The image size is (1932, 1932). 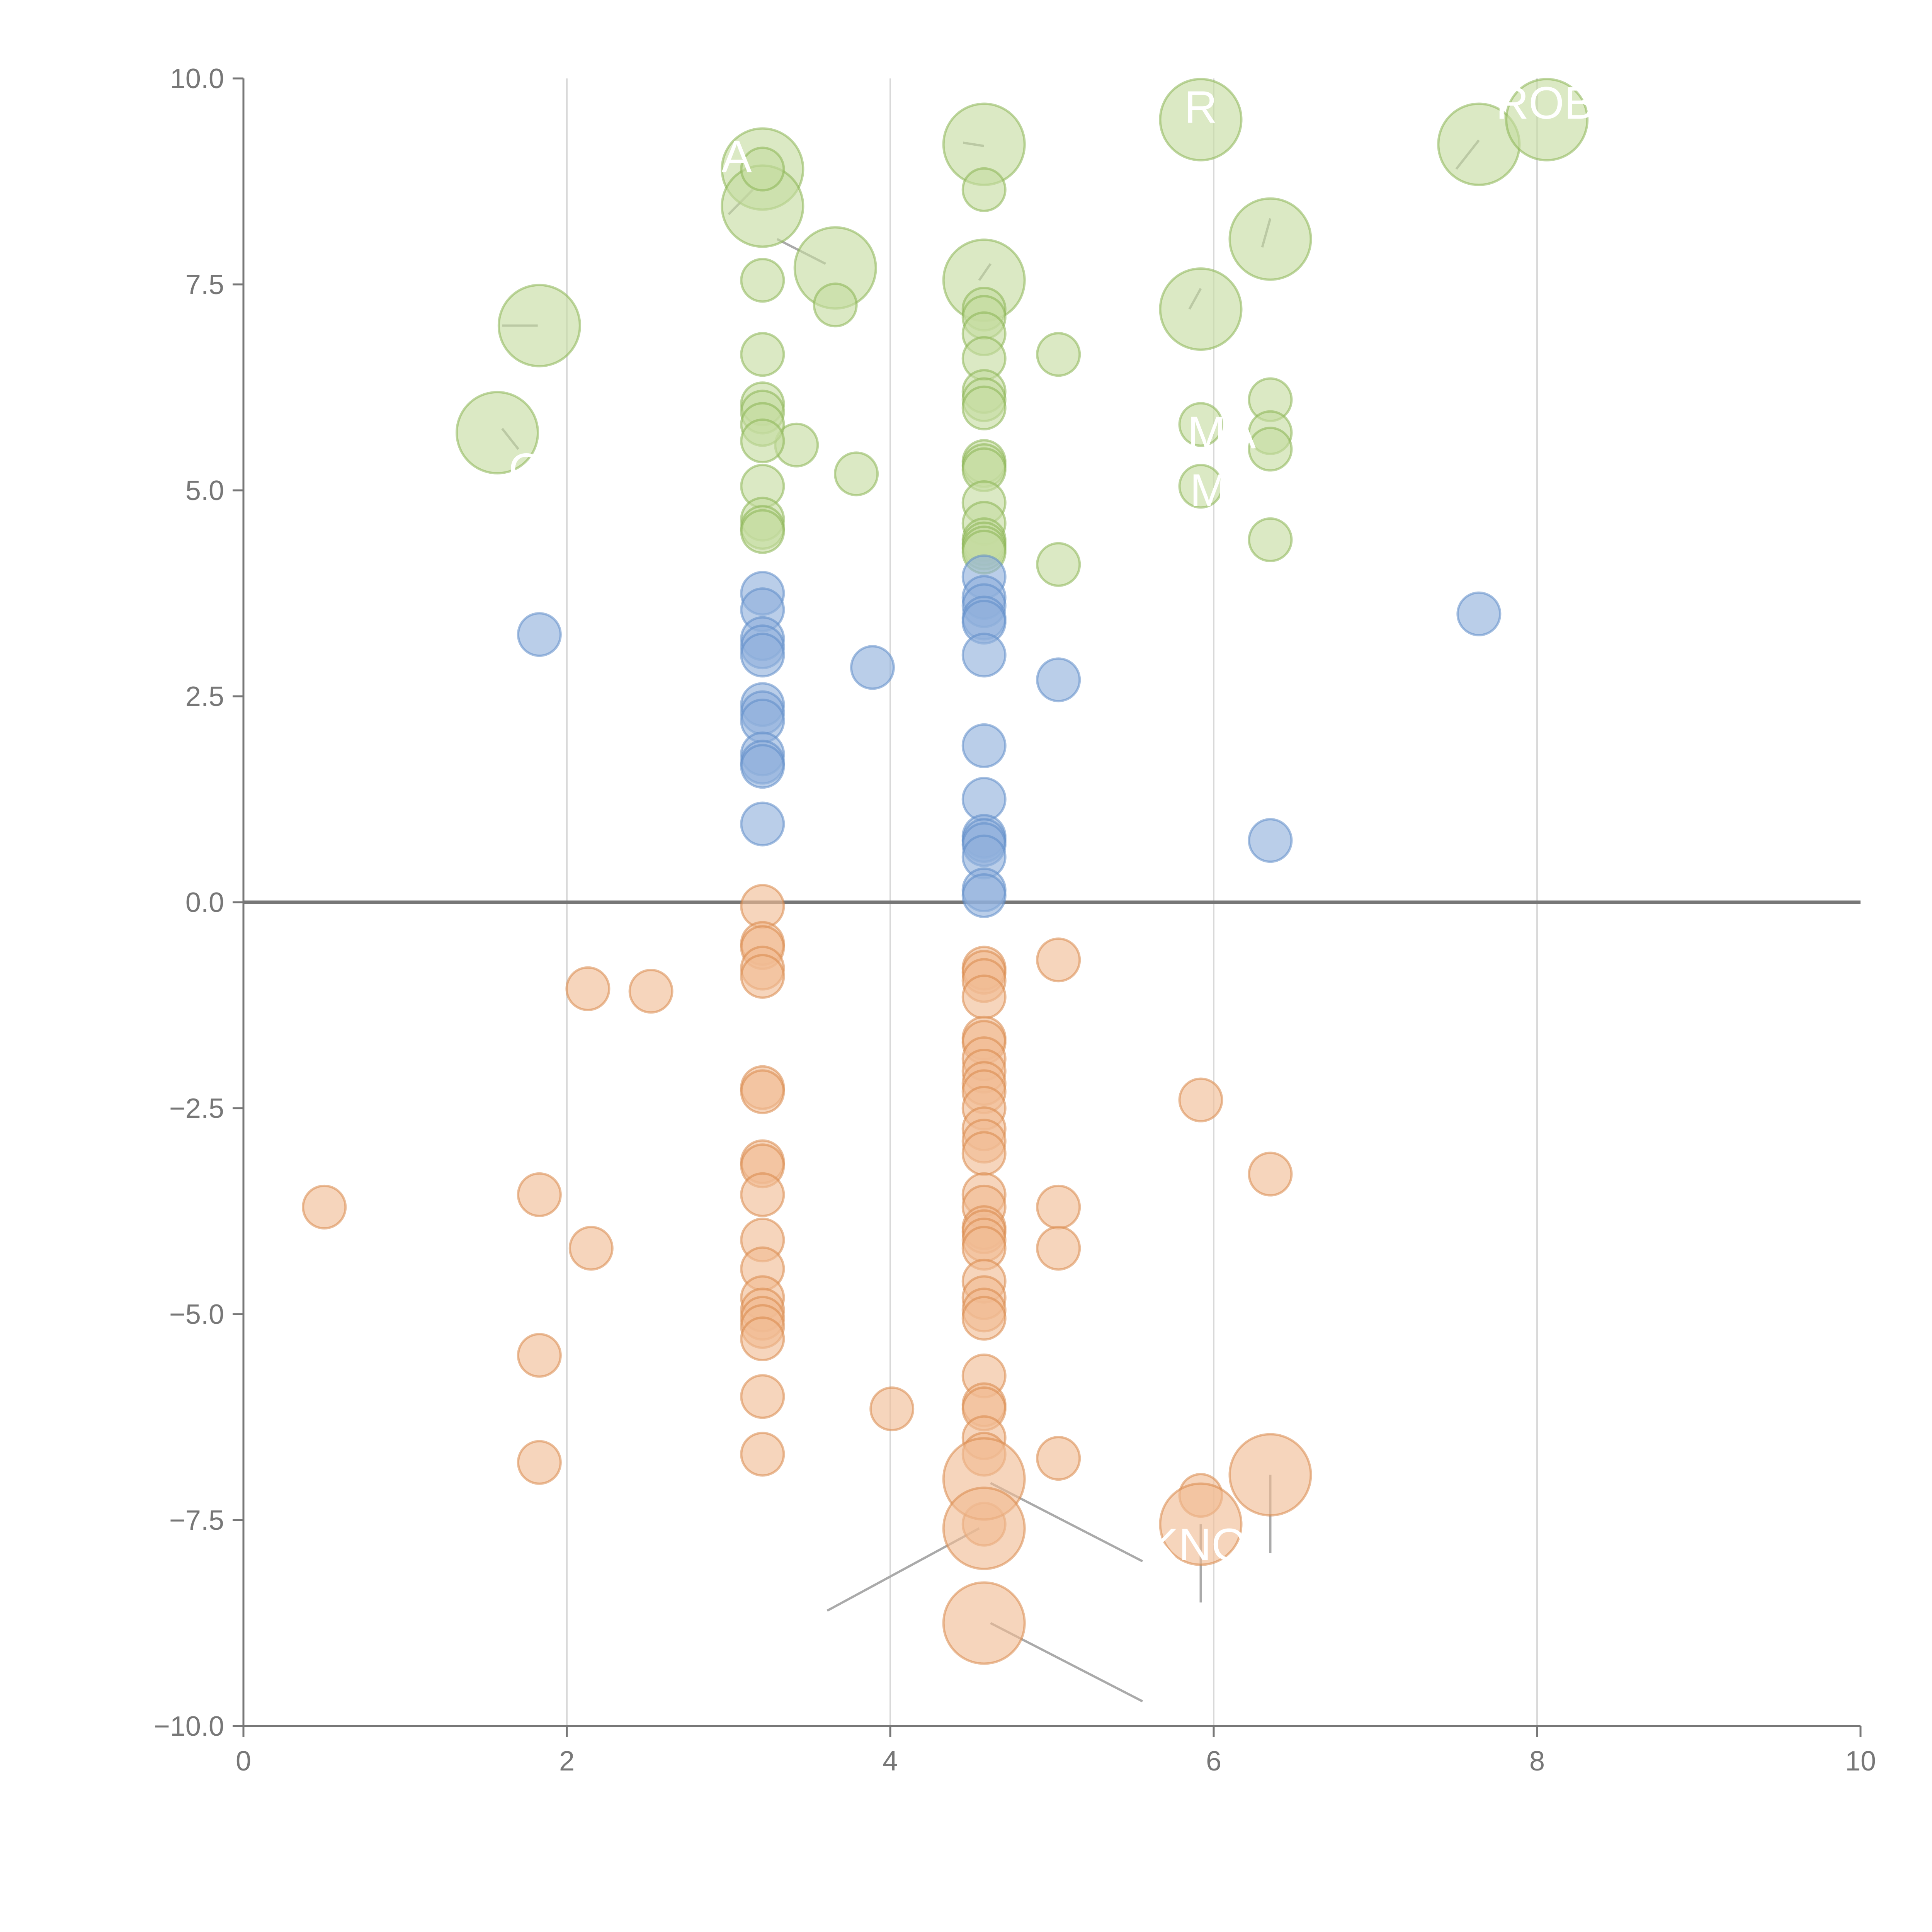 What do you see at coordinates (737, 157) in the screenshot?
I see `bubble-label: A` at bounding box center [737, 157].